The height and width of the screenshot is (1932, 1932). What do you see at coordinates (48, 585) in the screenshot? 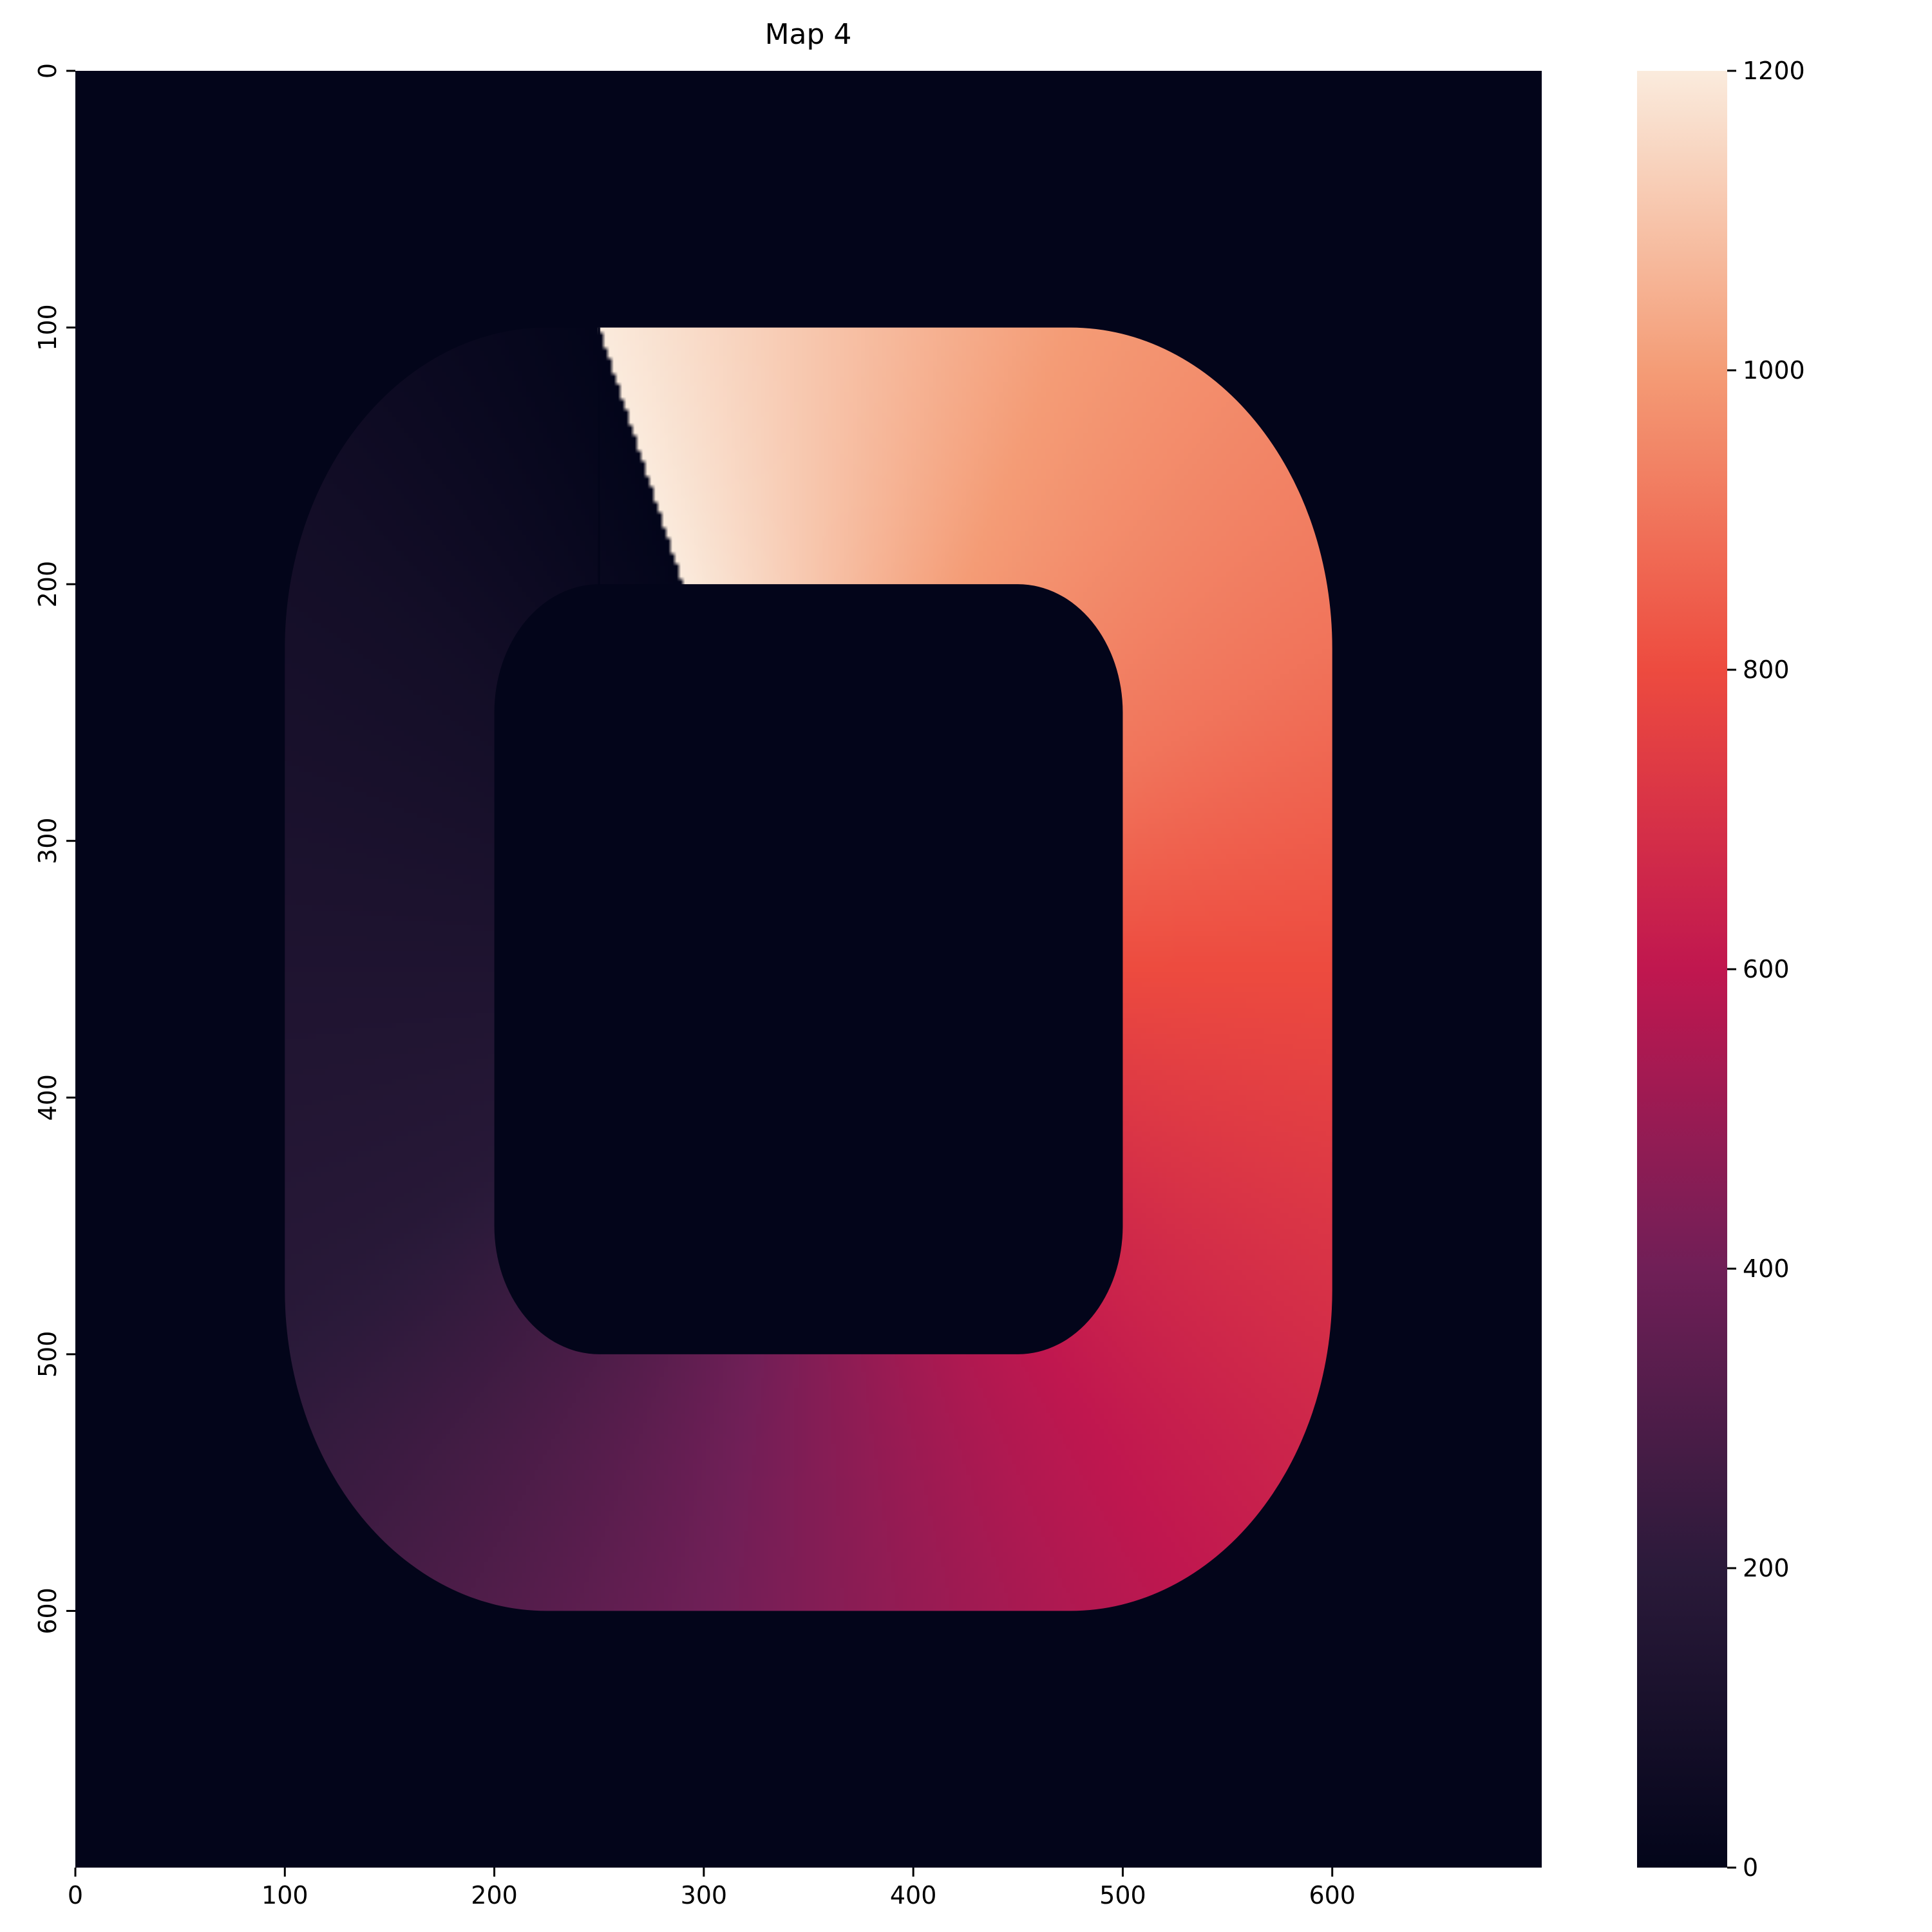
I see `y-tick-label: 200` at bounding box center [48, 585].